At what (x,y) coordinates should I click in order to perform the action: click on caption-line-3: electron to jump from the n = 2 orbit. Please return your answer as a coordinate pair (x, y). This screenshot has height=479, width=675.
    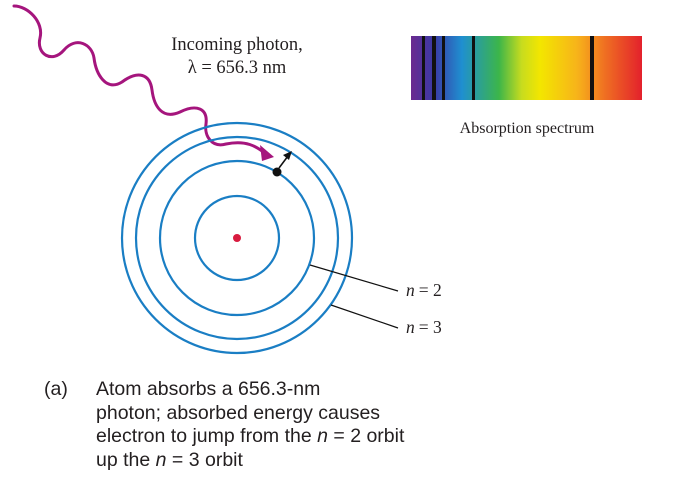
    Looking at the image, I should click on (250, 436).